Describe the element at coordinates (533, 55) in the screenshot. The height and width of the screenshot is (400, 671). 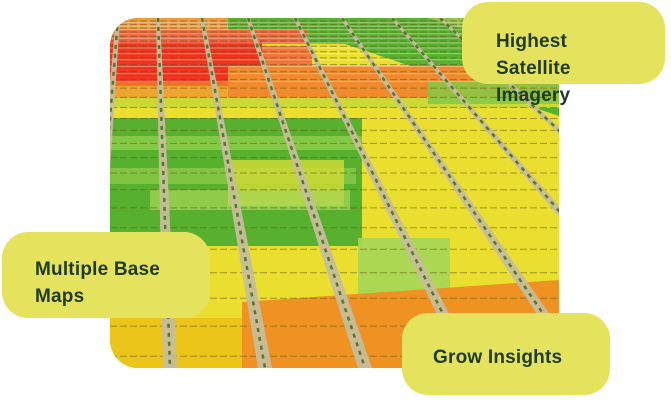
I see `feature-card-label-line: Highest Satellite` at that location.